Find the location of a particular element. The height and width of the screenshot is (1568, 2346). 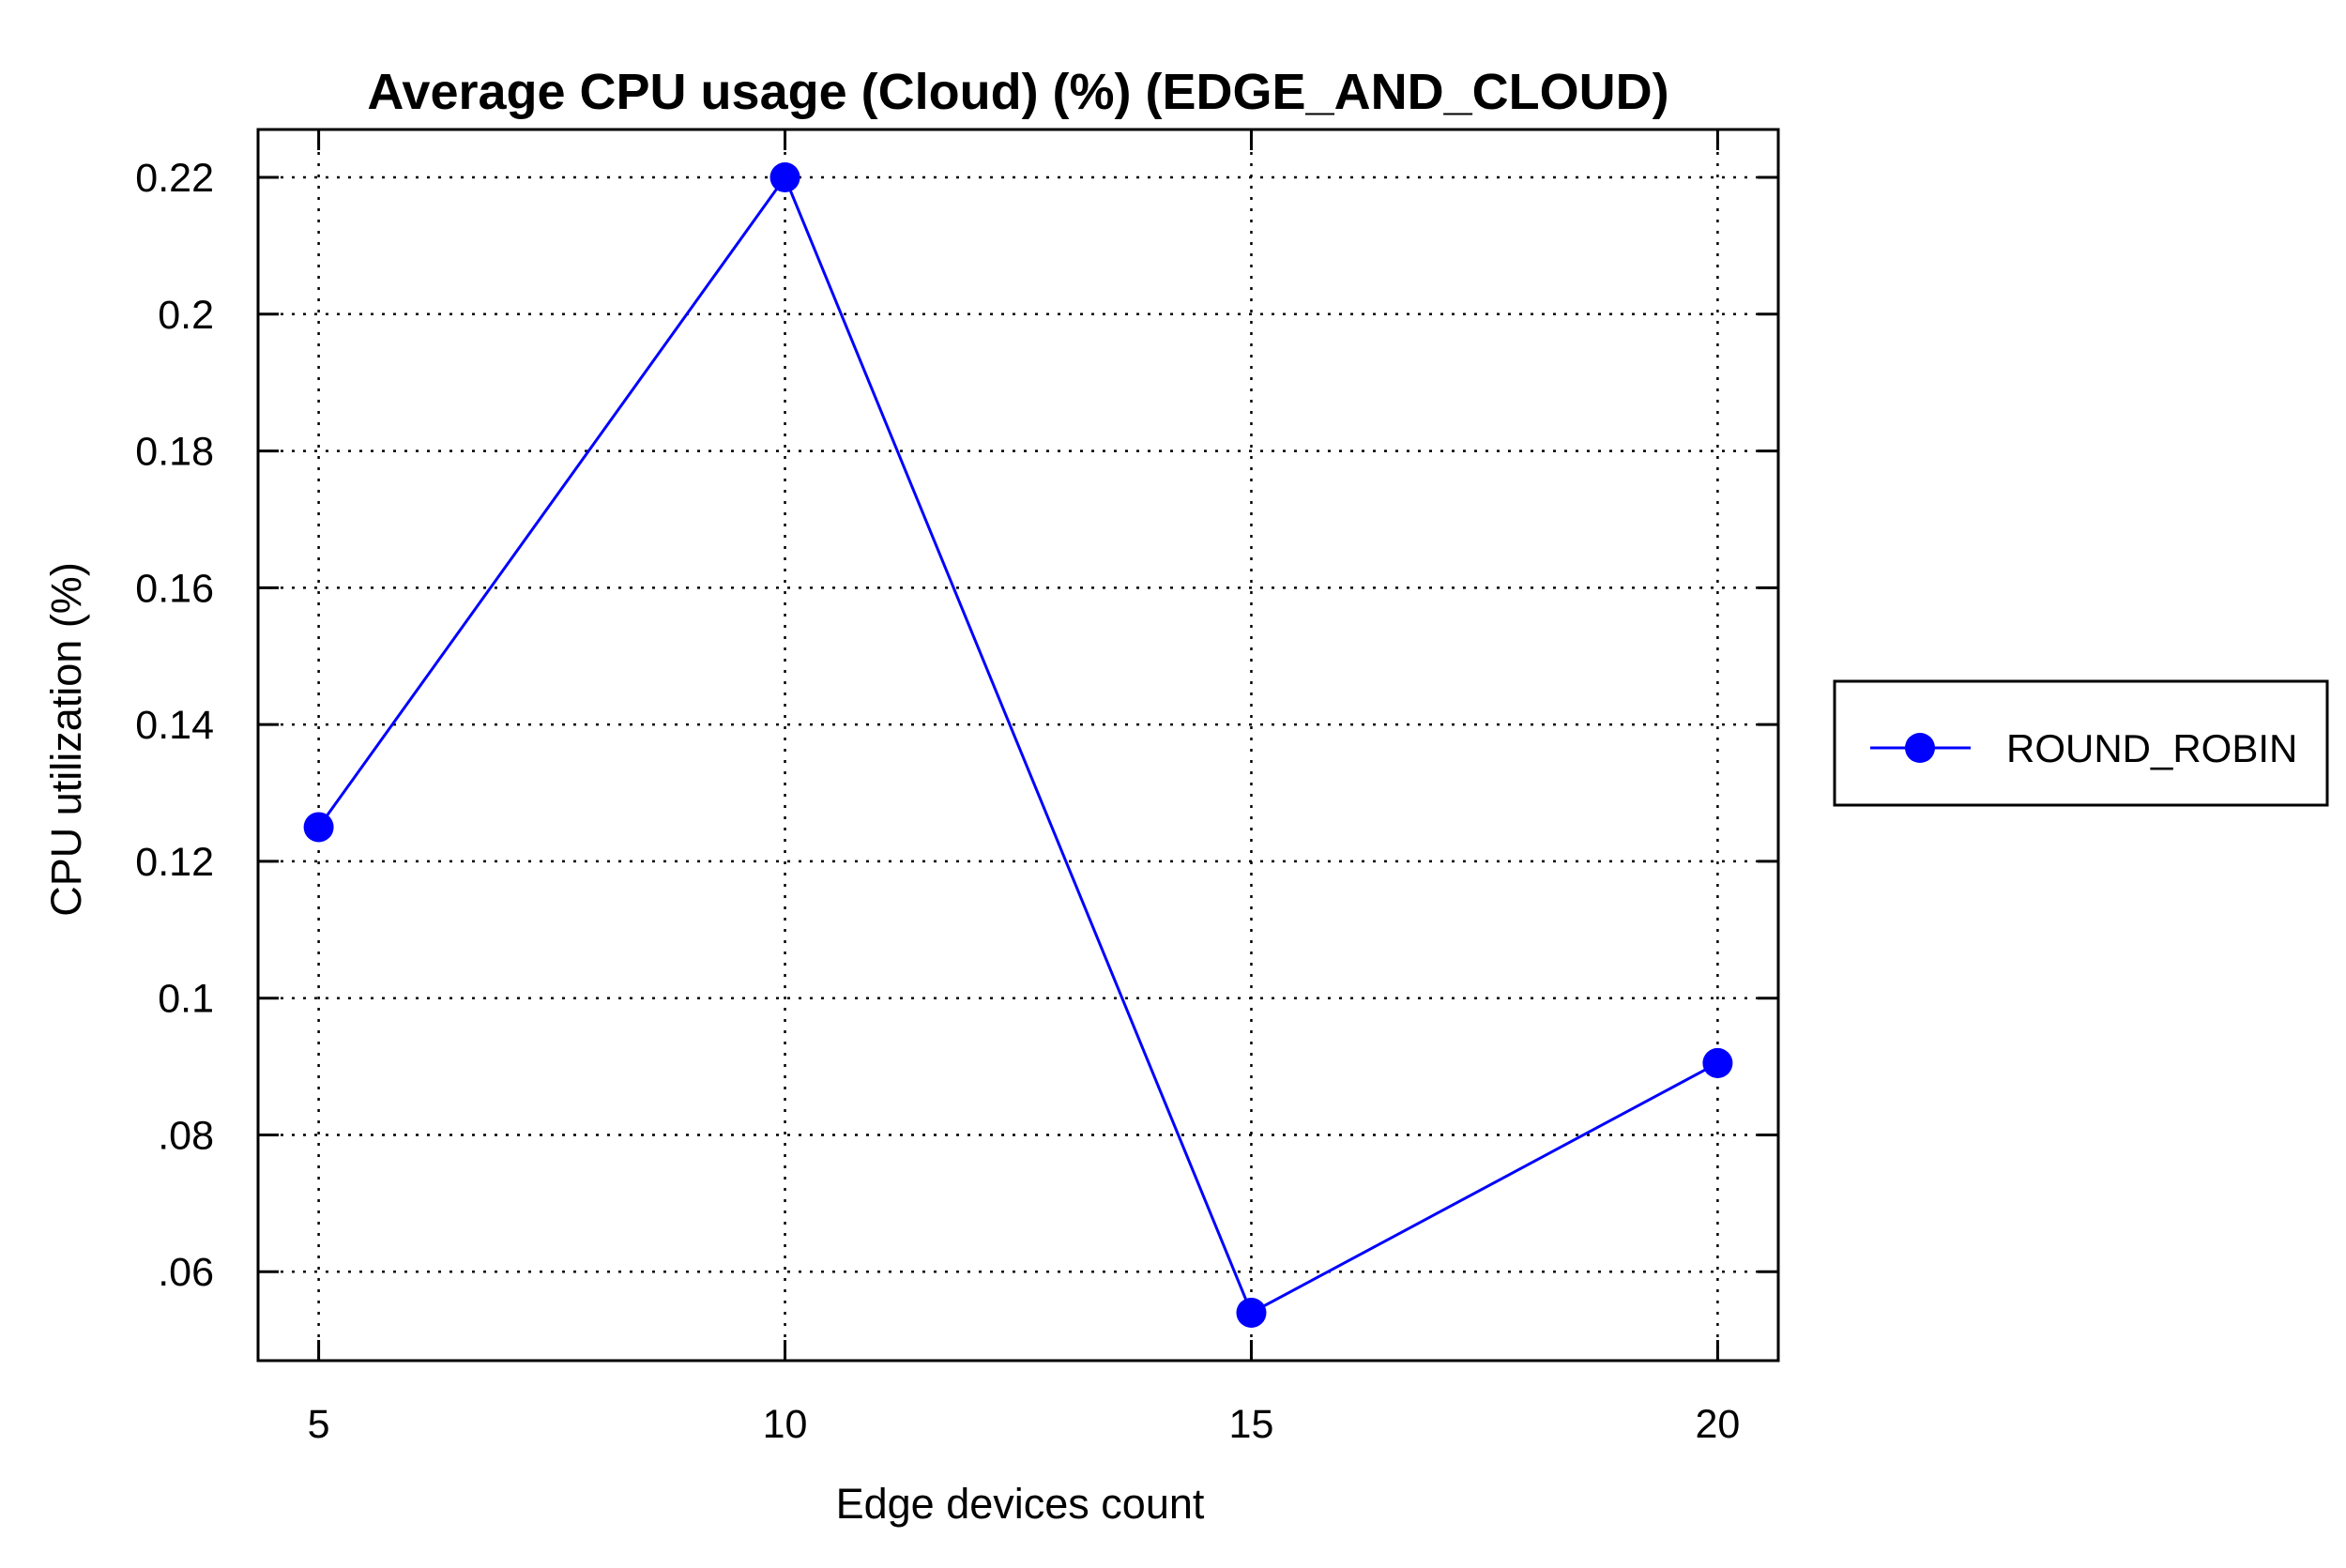

x-tick-label: 10 is located at coordinates (785, 1424).